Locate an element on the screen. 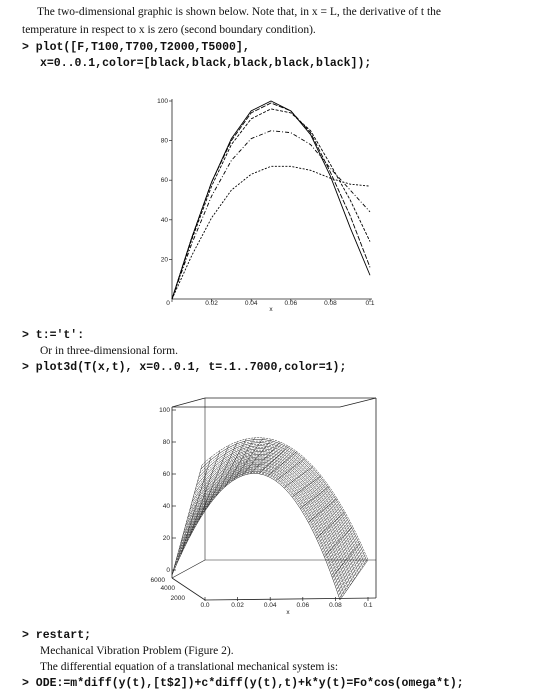  z-tick-label: 100 is located at coordinates (164, 410).